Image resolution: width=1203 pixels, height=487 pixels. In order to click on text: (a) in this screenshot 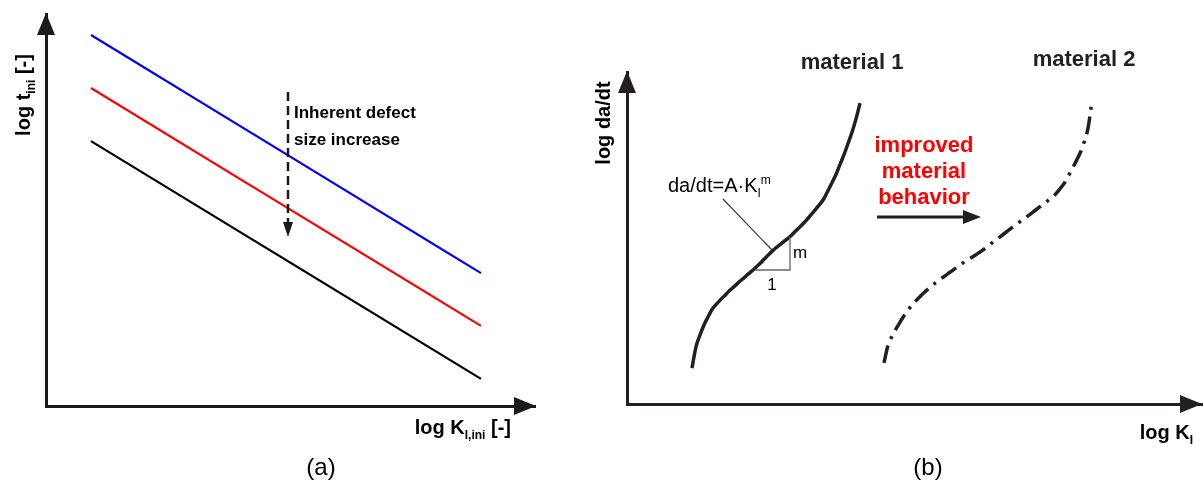, I will do `click(321, 466)`.